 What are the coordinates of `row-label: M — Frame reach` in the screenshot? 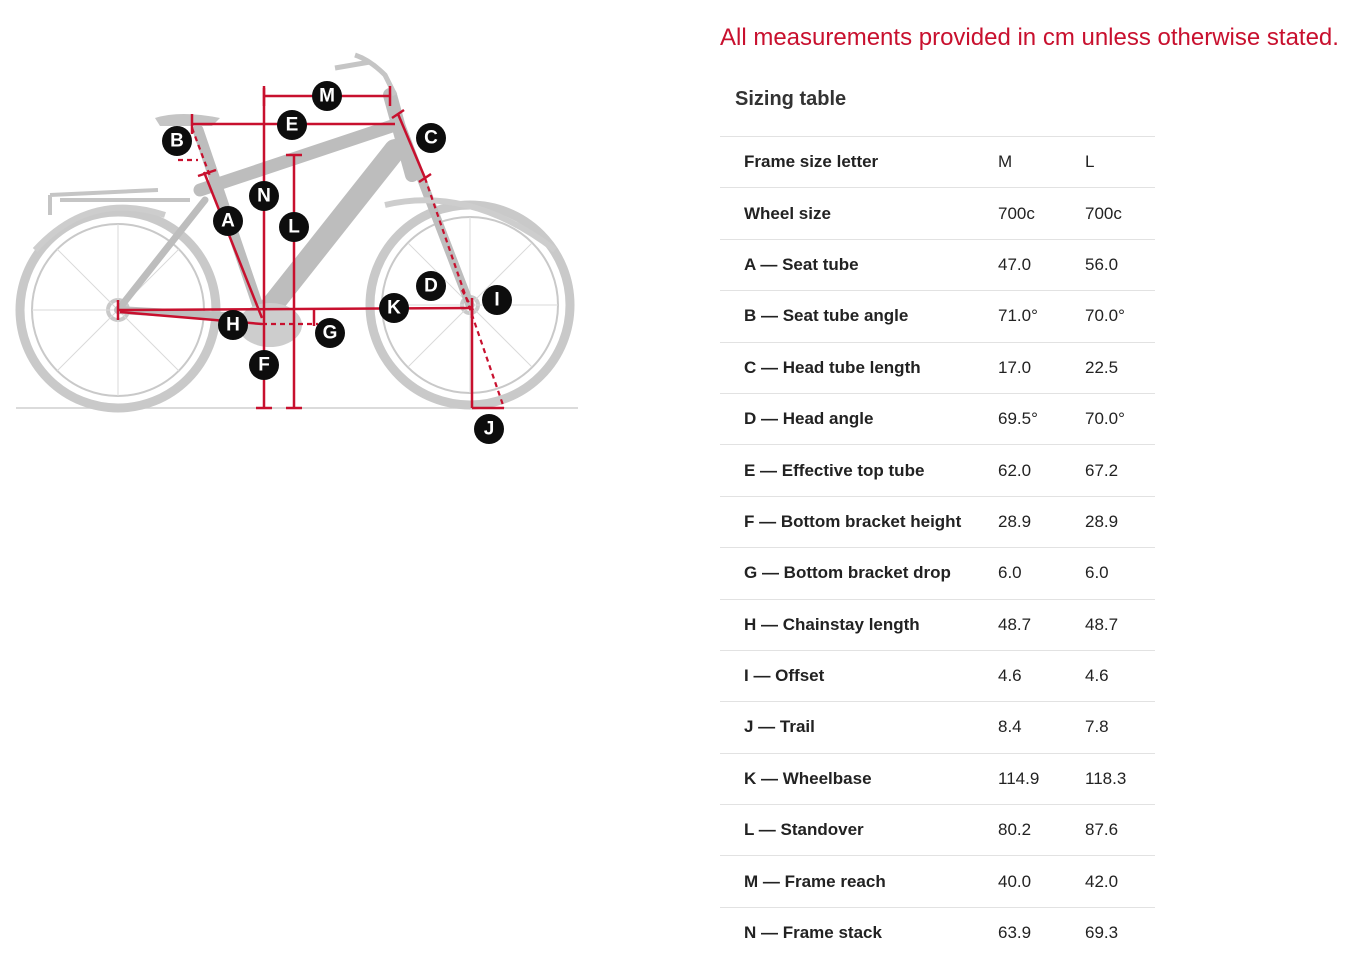 It's located at (815, 881).